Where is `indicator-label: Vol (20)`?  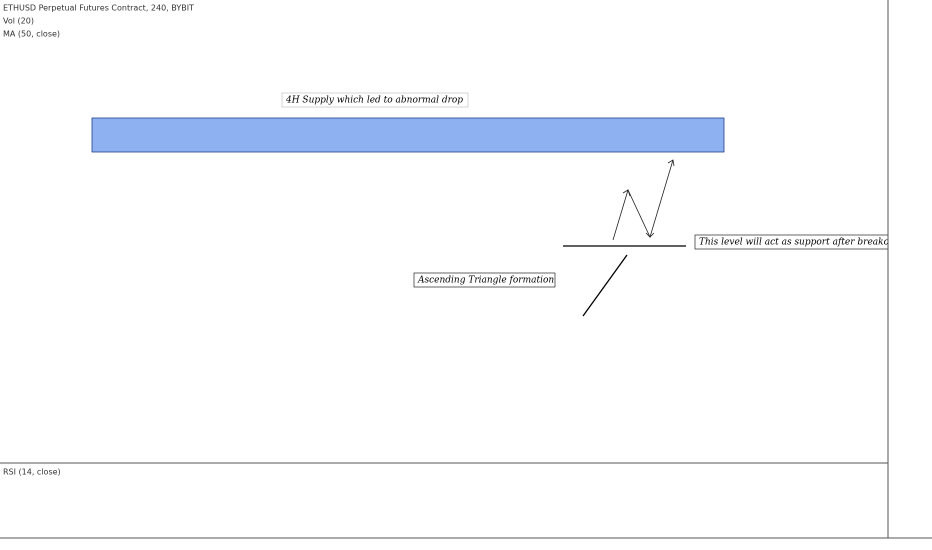
indicator-label: Vol (20) is located at coordinates (18, 21).